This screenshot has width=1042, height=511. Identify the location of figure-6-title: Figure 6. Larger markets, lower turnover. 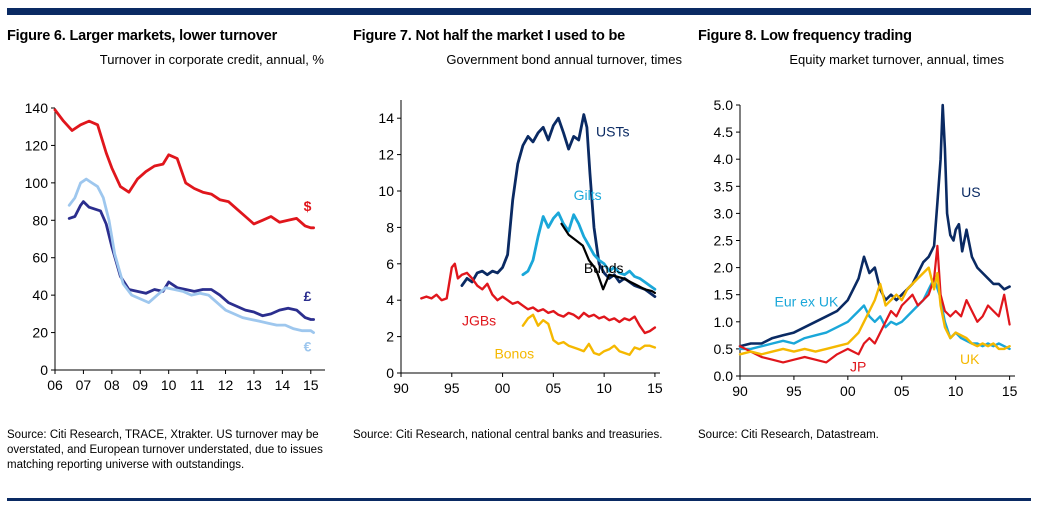
(142, 36).